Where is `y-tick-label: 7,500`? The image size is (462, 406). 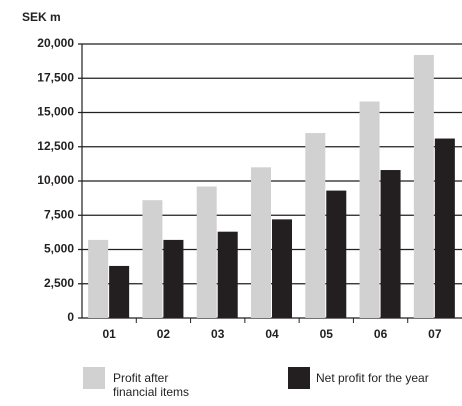
y-tick-label: 7,500 is located at coordinates (59, 214).